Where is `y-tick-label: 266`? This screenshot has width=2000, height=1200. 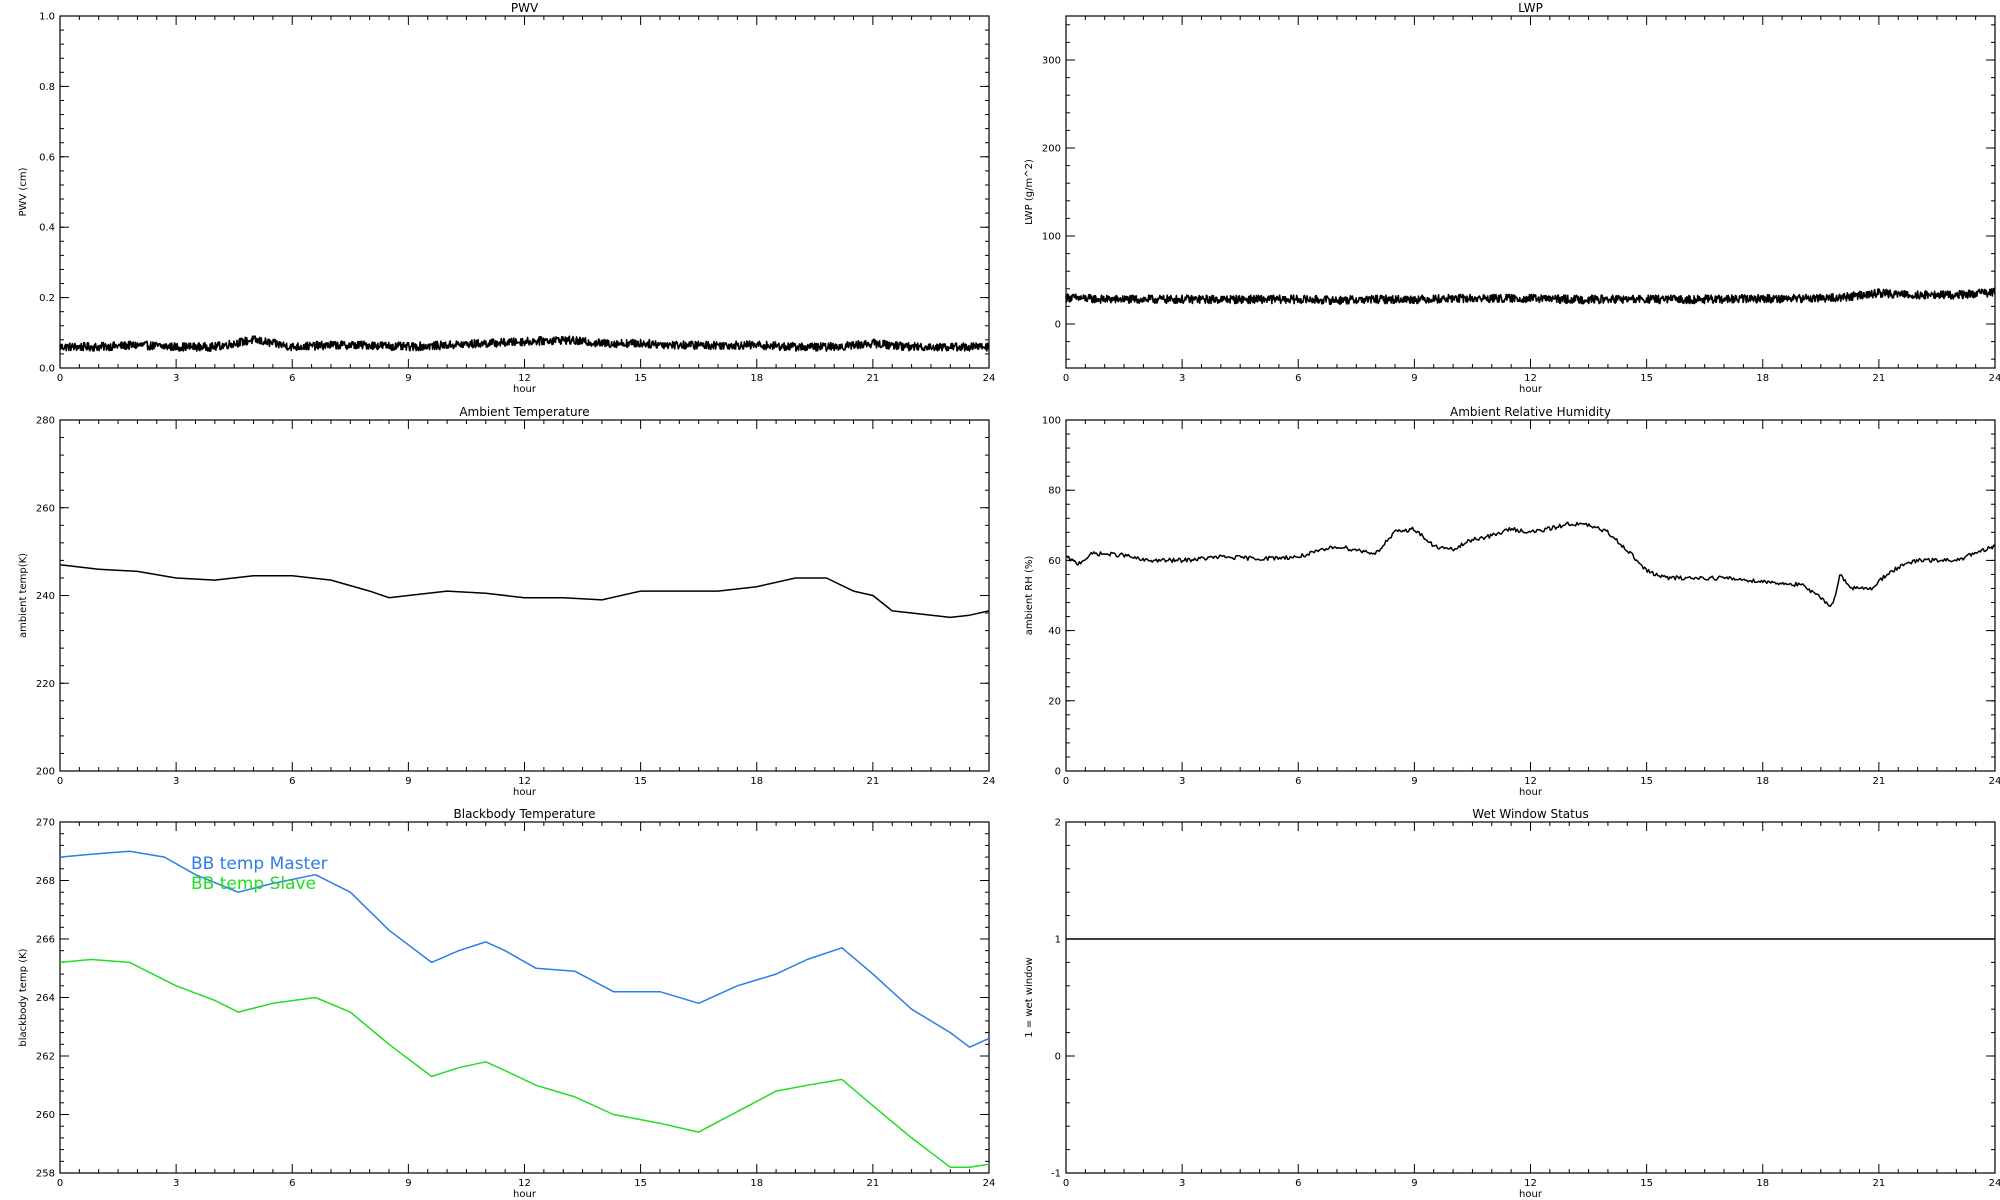
y-tick-label: 266 is located at coordinates (45, 940).